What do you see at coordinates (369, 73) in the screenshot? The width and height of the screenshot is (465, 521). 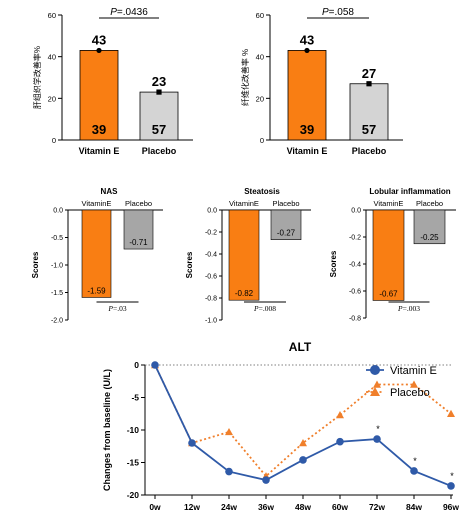 I see `value-label: 27` at bounding box center [369, 73].